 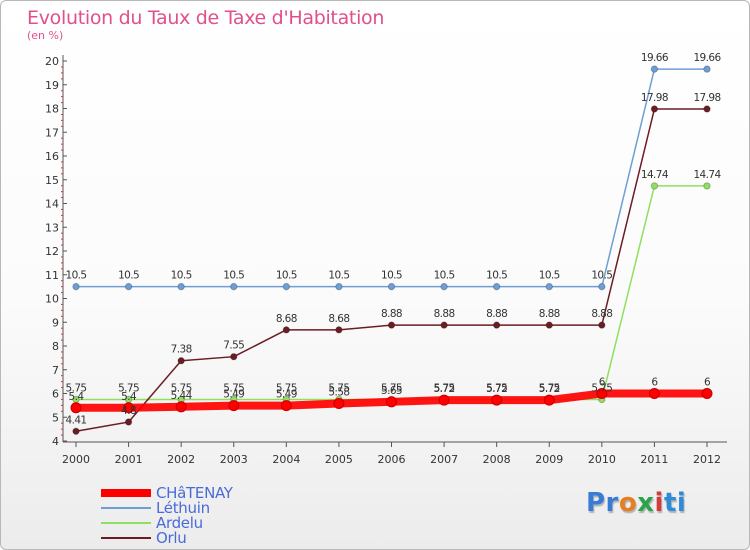 What do you see at coordinates (76, 420) in the screenshot?
I see `data-label: 4.41` at bounding box center [76, 420].